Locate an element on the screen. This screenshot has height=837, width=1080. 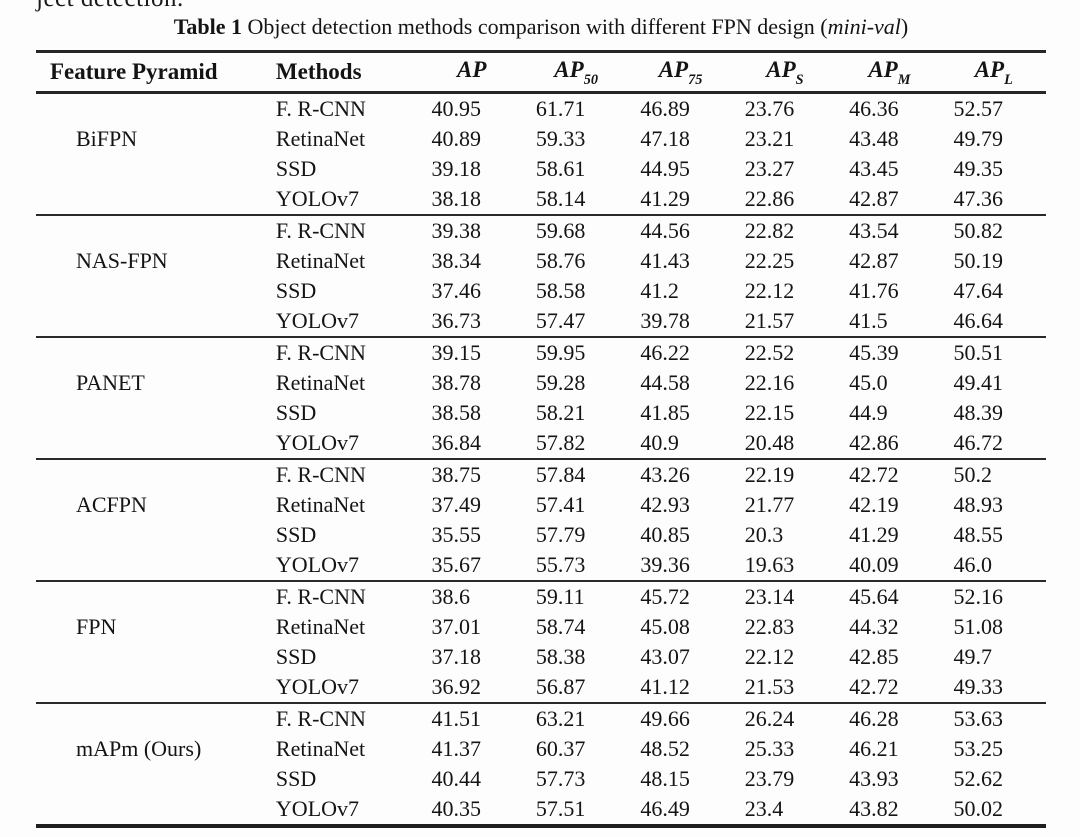
metric-cell: 58.38 is located at coordinates (560, 656).